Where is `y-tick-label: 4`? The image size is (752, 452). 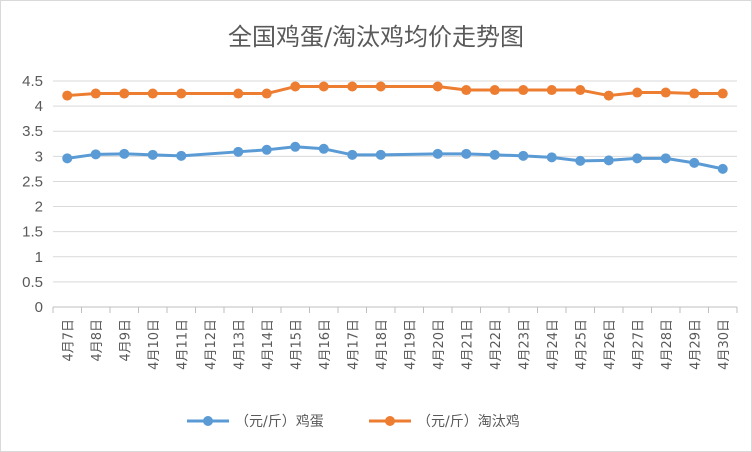
y-tick-label: 4 is located at coordinates (39, 106).